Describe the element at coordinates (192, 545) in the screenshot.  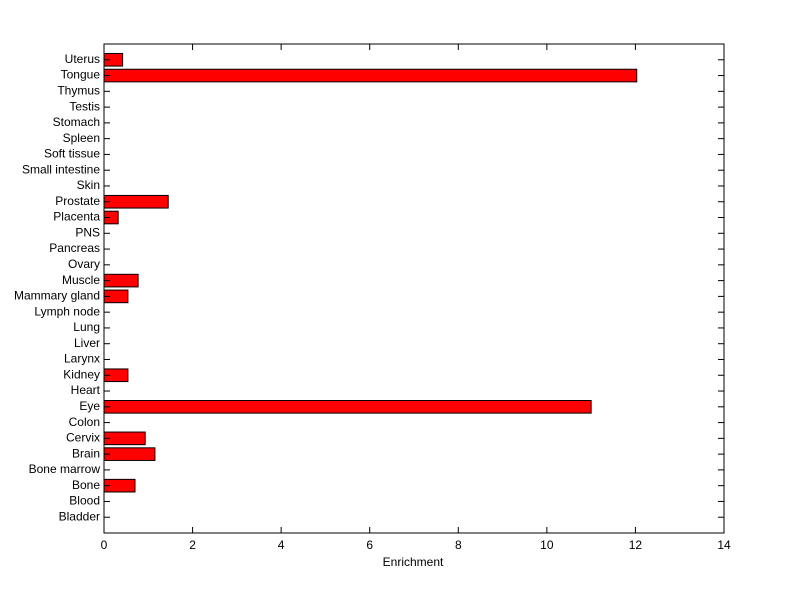
I see `x-tick-label: 2` at that location.